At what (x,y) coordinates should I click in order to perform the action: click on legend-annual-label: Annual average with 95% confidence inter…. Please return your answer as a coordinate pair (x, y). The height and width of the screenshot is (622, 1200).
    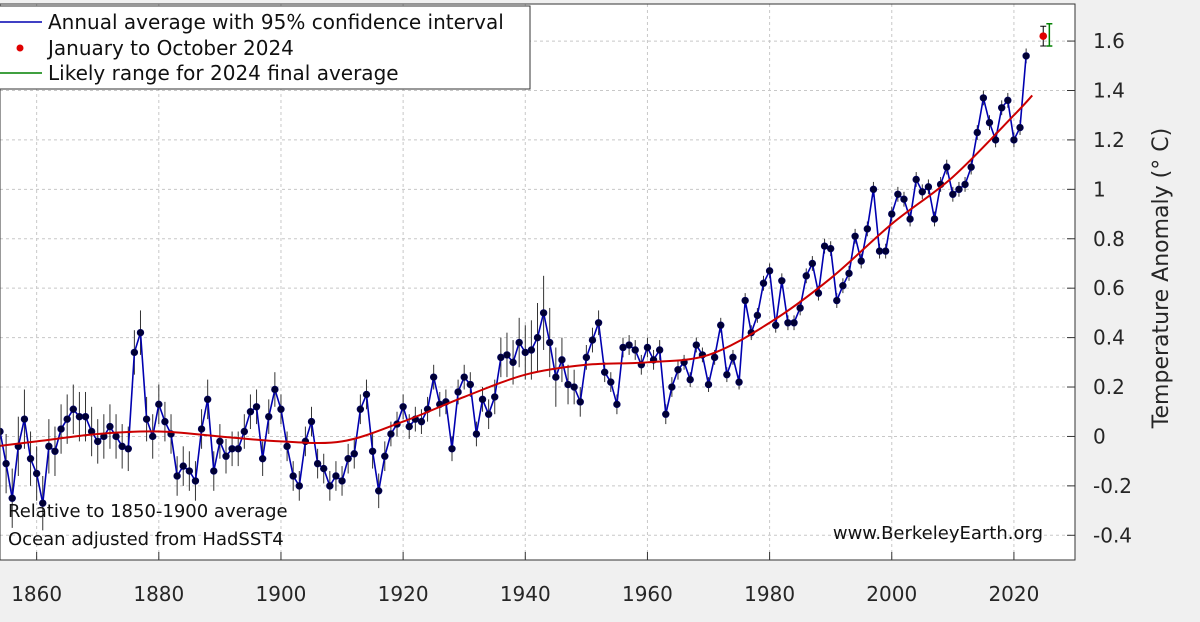
    Looking at the image, I should click on (276, 22).